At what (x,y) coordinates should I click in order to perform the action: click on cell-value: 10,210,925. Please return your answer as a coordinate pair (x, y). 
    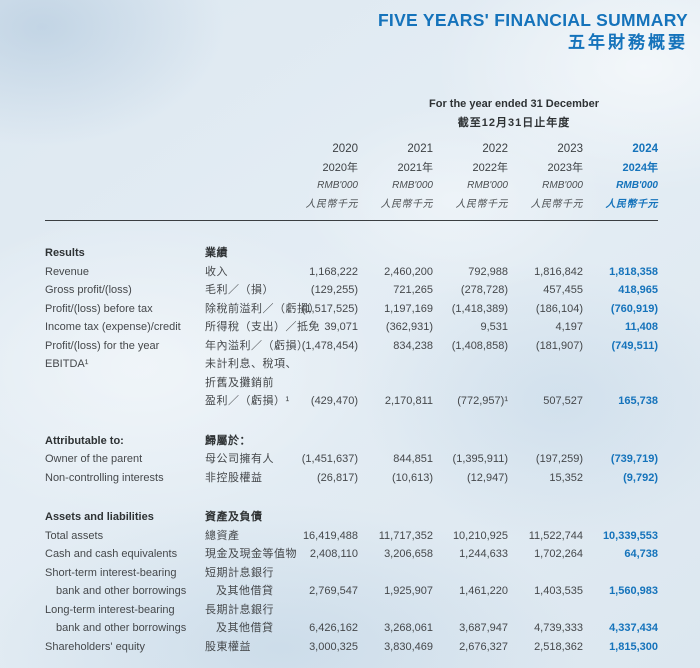
    Looking at the image, I should click on (480, 535).